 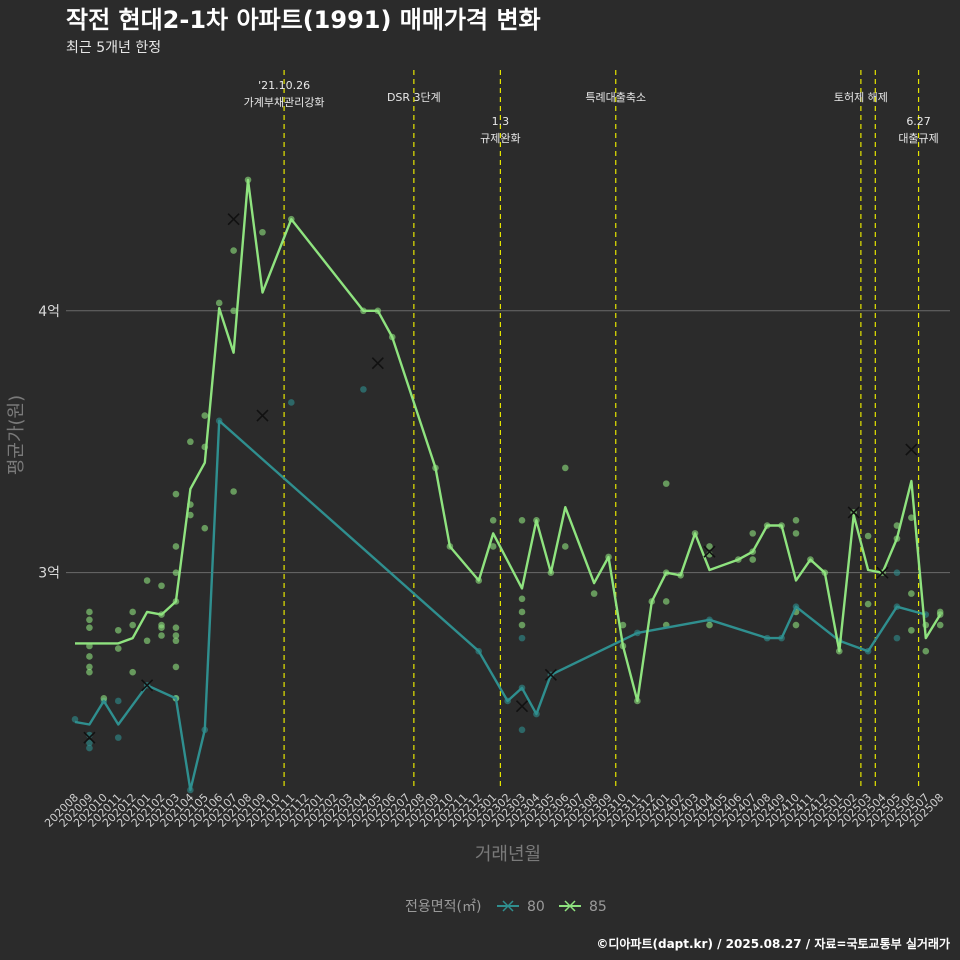 I want to click on legend: 전용면적(㎡) 80 85, so click(x=506, y=907).